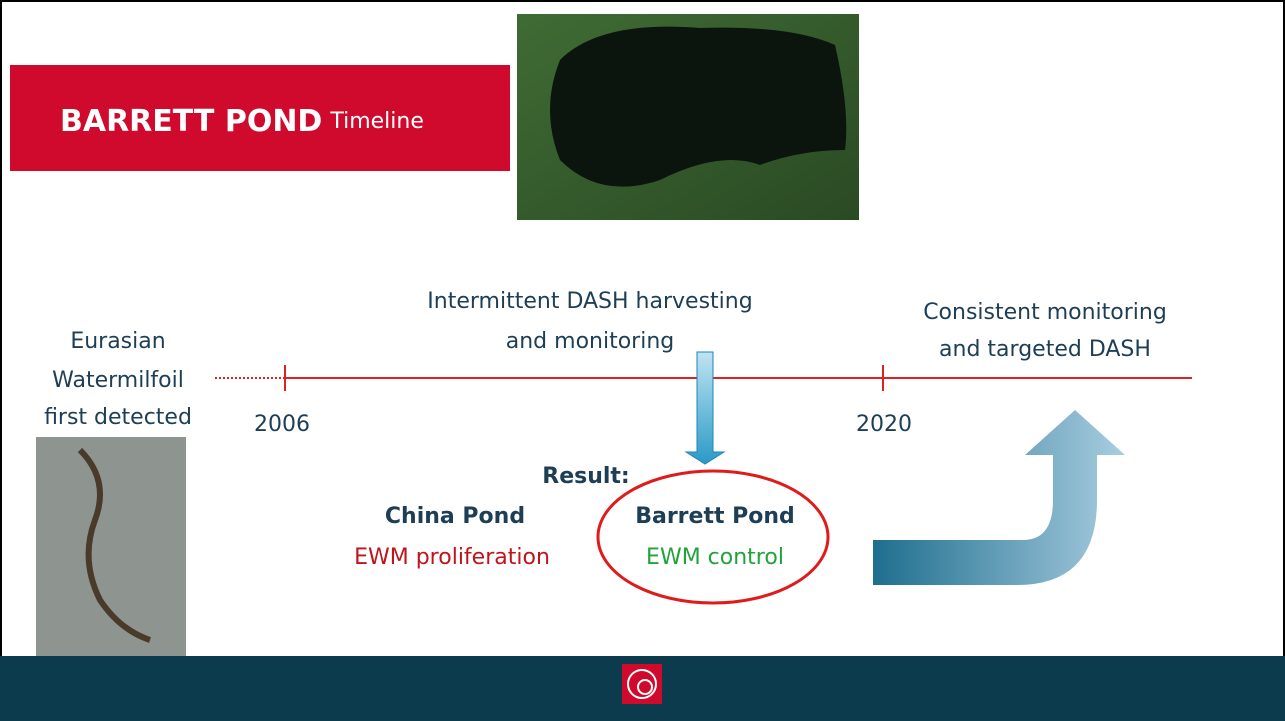 The image size is (1285, 721). What do you see at coordinates (884, 424) in the screenshot?
I see `year-label: 2020` at bounding box center [884, 424].